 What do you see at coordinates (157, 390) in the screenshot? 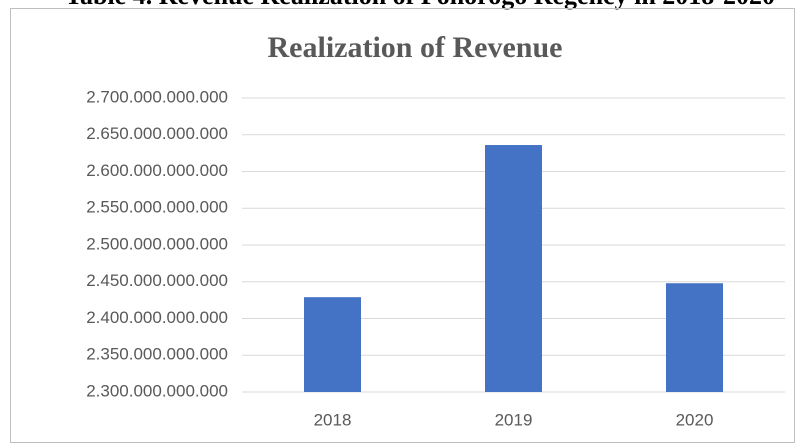
I see `y-tick-label: 2.300.000.000.000` at bounding box center [157, 390].